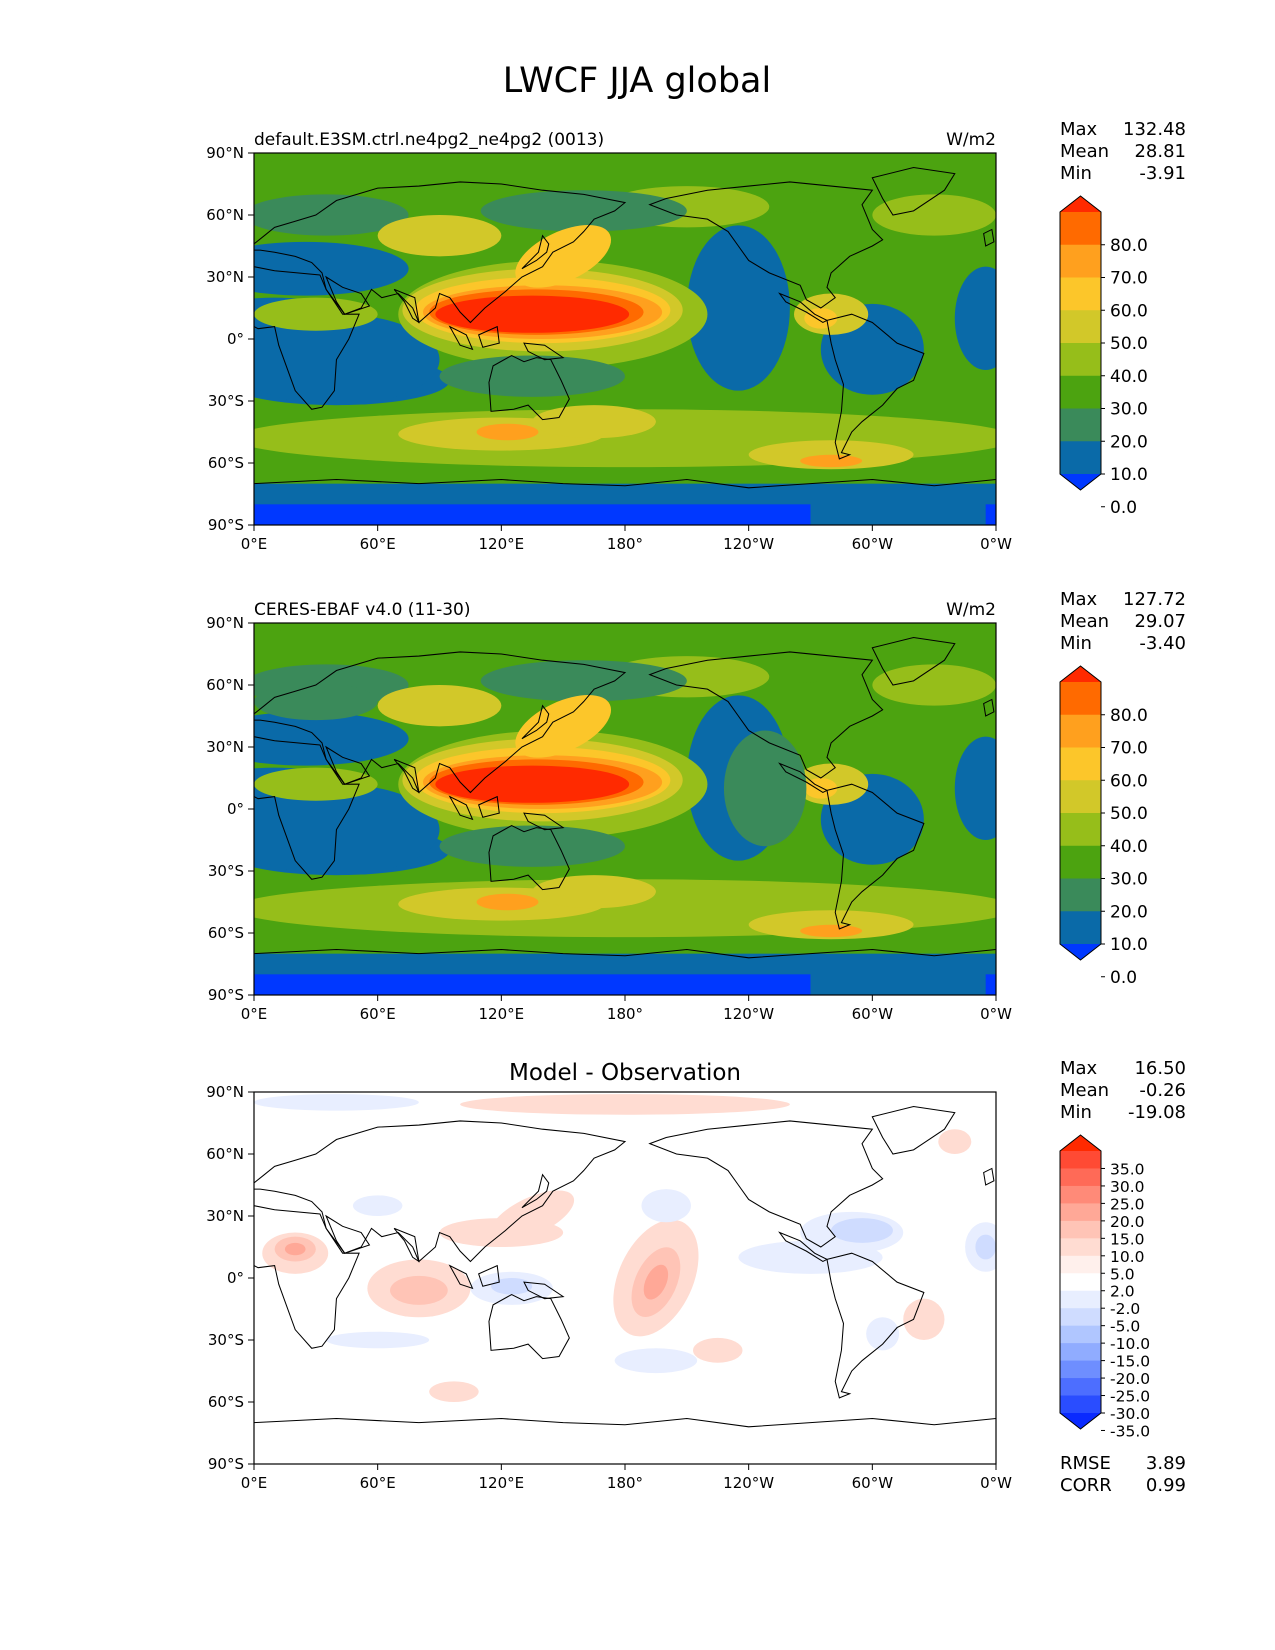  I want to click on colorbar-label: 15.0, so click(1127, 1239).